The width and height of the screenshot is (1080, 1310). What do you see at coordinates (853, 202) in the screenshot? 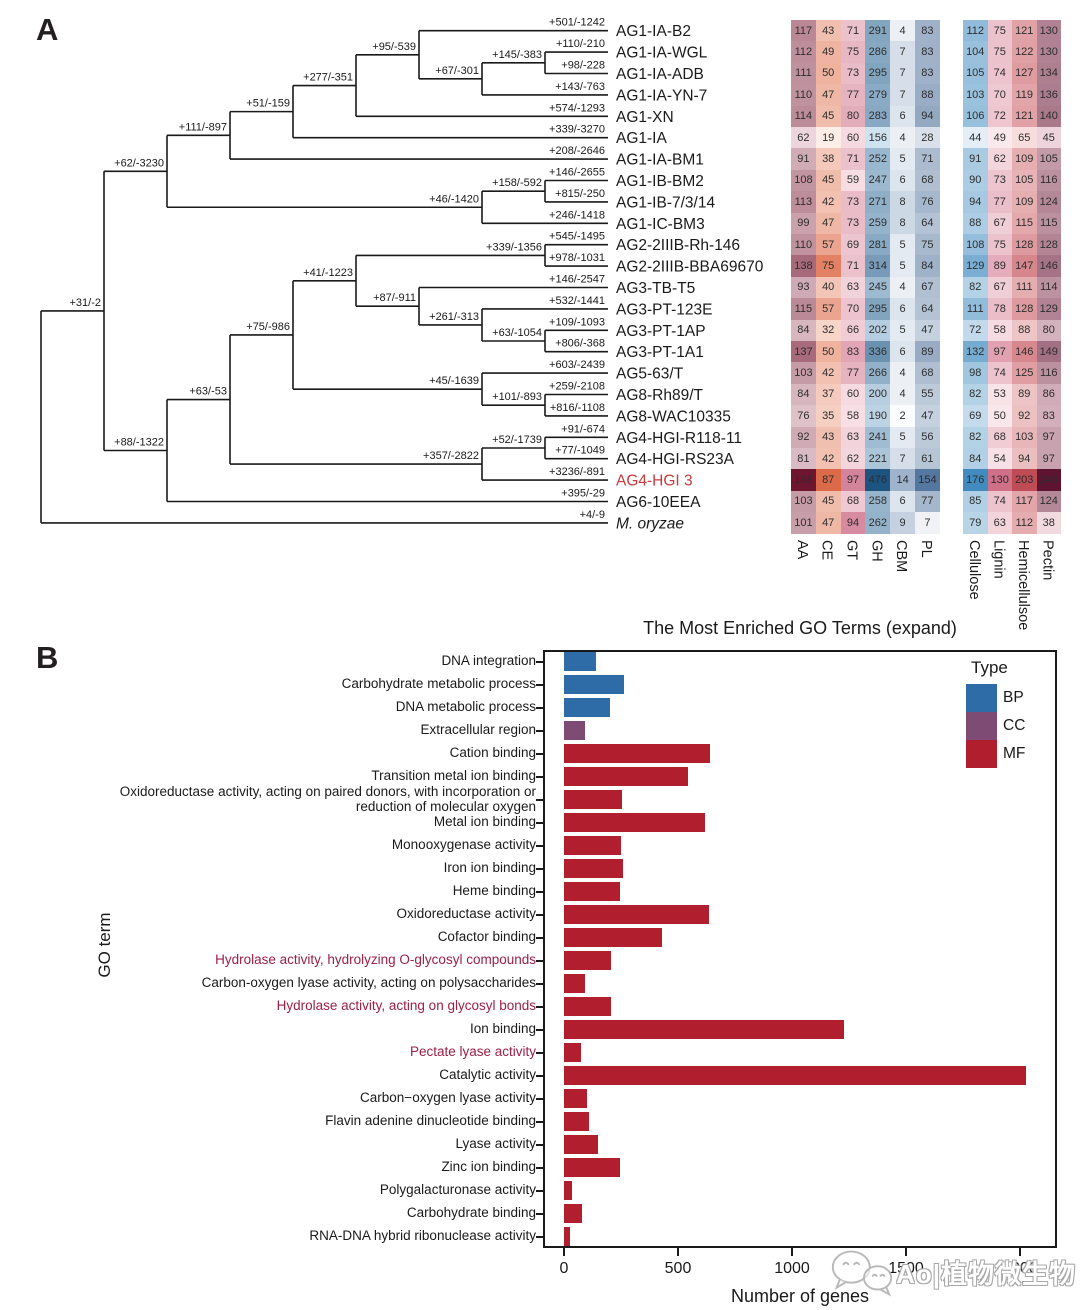
I see `heatmap-cell: 73` at bounding box center [853, 202].